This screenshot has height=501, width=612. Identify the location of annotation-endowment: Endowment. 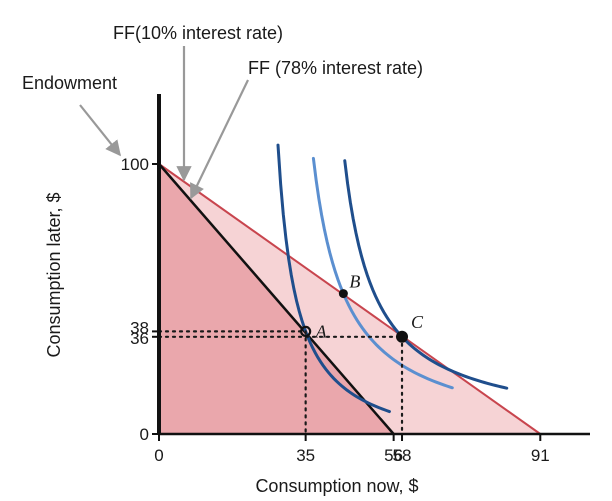
(69, 83).